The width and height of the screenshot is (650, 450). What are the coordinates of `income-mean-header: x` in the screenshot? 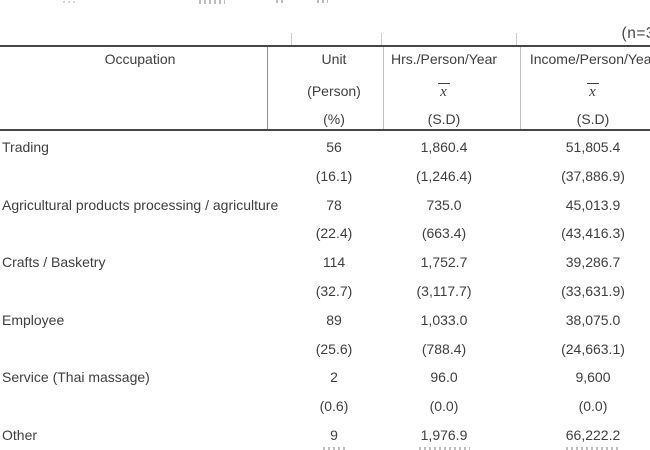 It's located at (591, 91).